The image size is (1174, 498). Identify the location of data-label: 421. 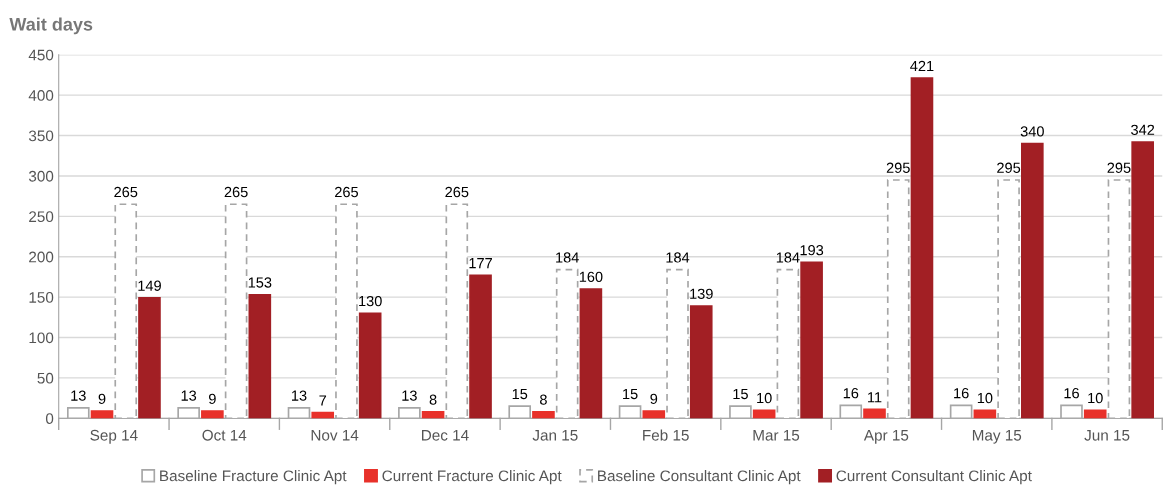
(922, 66).